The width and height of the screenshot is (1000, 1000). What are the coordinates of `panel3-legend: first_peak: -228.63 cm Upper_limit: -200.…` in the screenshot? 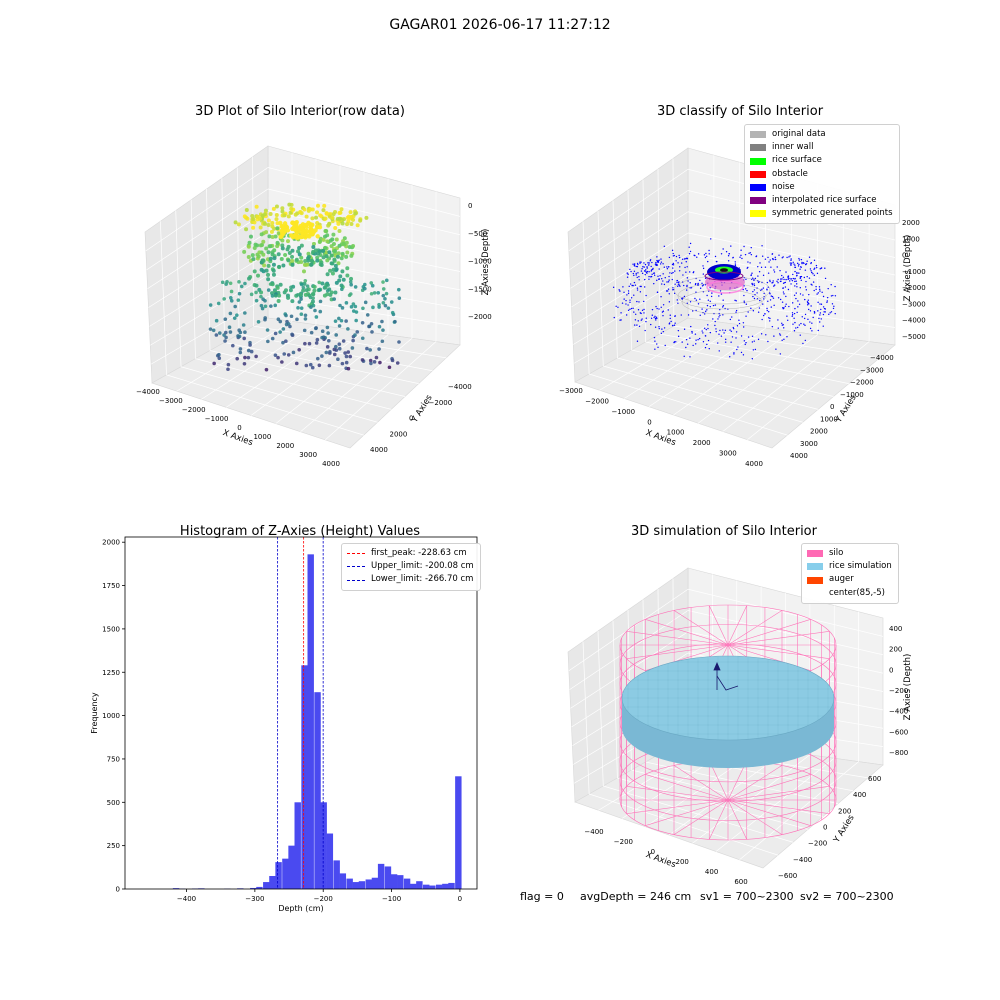 It's located at (411, 567).